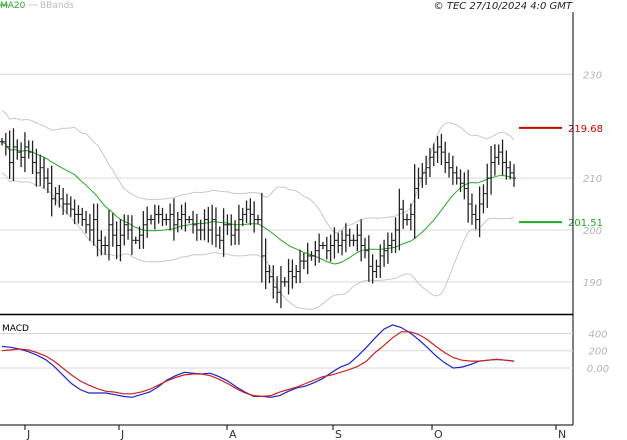 This screenshot has width=627, height=440. What do you see at coordinates (598, 369) in the screenshot?
I see `macd-y-tick-label: 0.00` at bounding box center [598, 369].